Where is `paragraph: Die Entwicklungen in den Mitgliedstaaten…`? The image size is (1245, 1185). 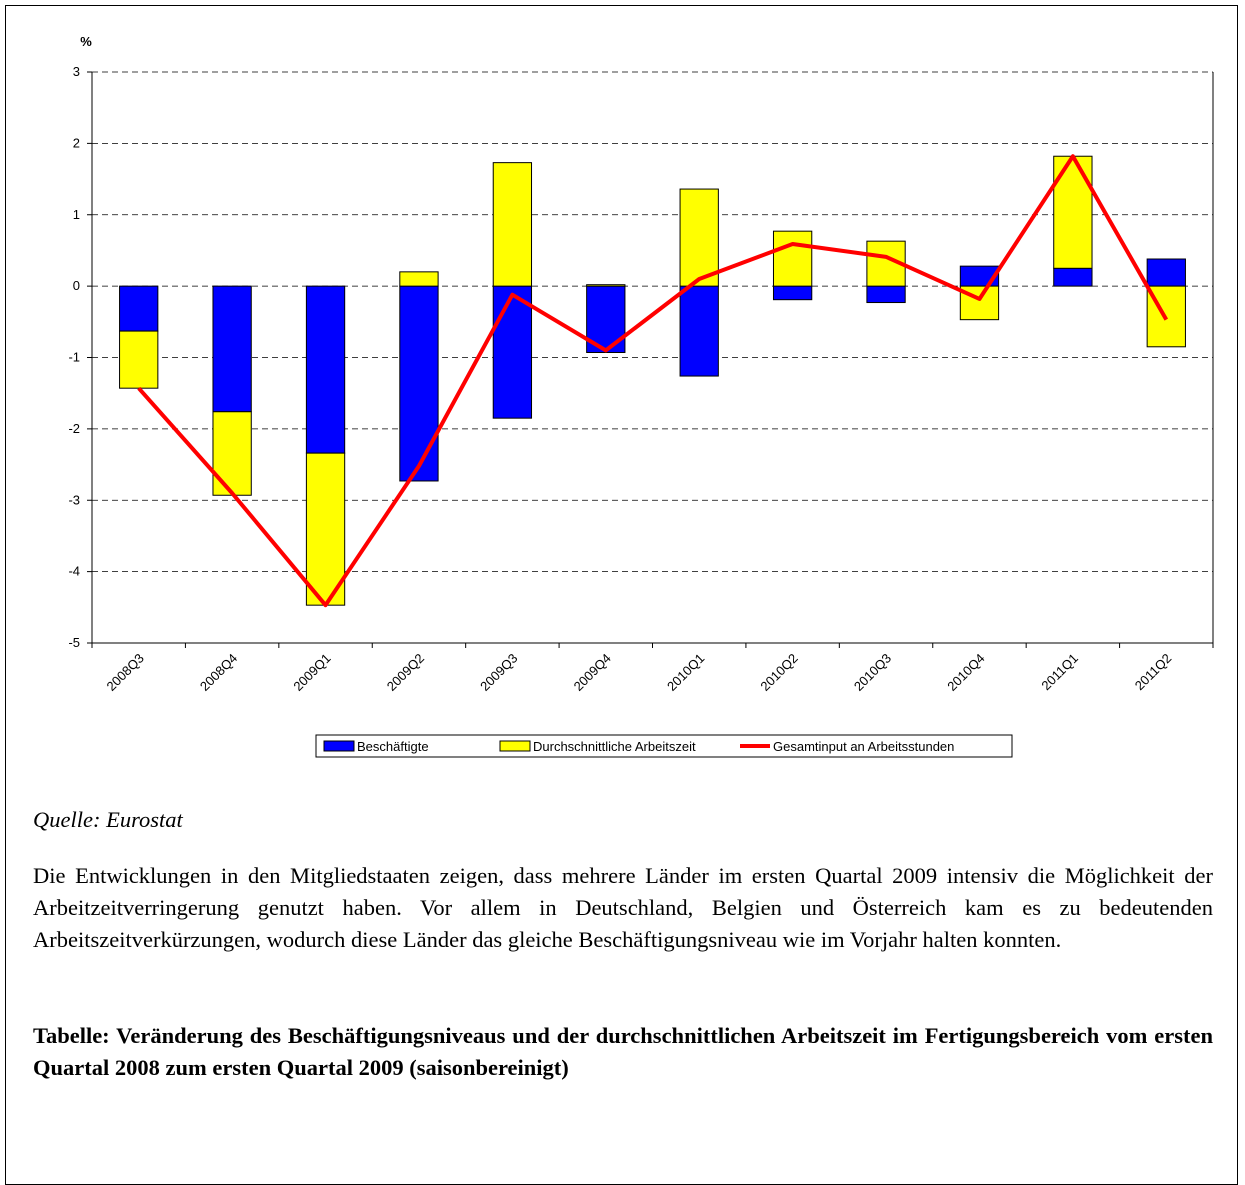
paragraph: Die Entwicklungen in den Mitgliedstaaten… is located at coordinates (623, 907).